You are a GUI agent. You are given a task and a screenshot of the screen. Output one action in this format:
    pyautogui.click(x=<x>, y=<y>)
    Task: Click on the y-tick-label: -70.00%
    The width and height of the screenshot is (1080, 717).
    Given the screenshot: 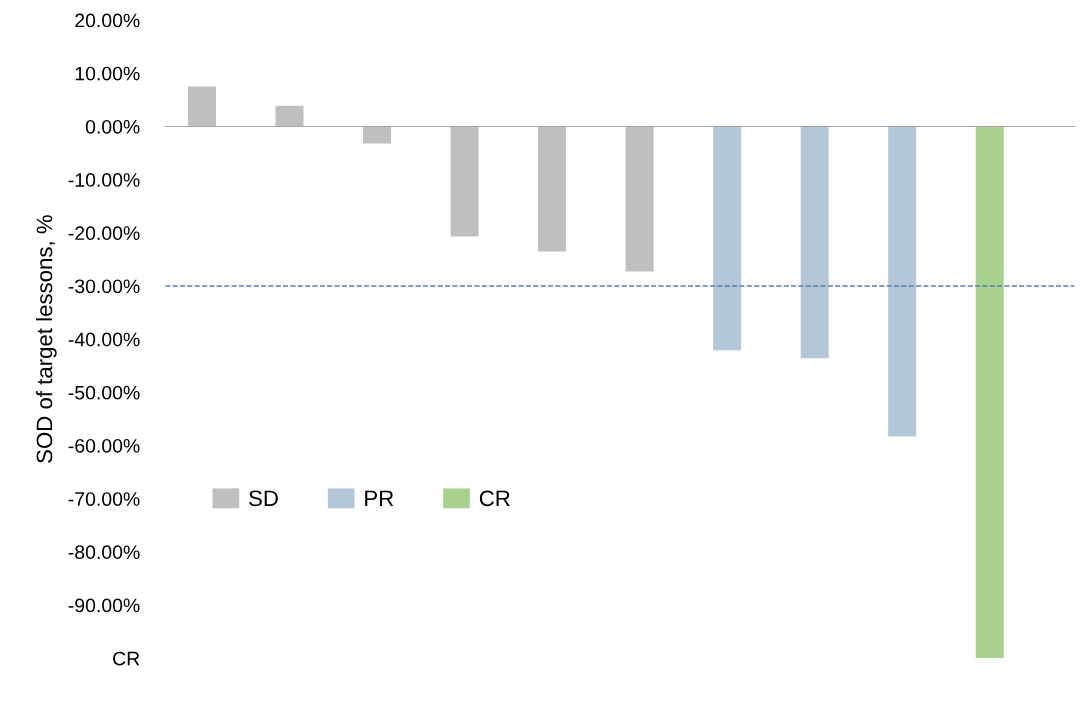 What is the action you would take?
    pyautogui.click(x=104, y=499)
    